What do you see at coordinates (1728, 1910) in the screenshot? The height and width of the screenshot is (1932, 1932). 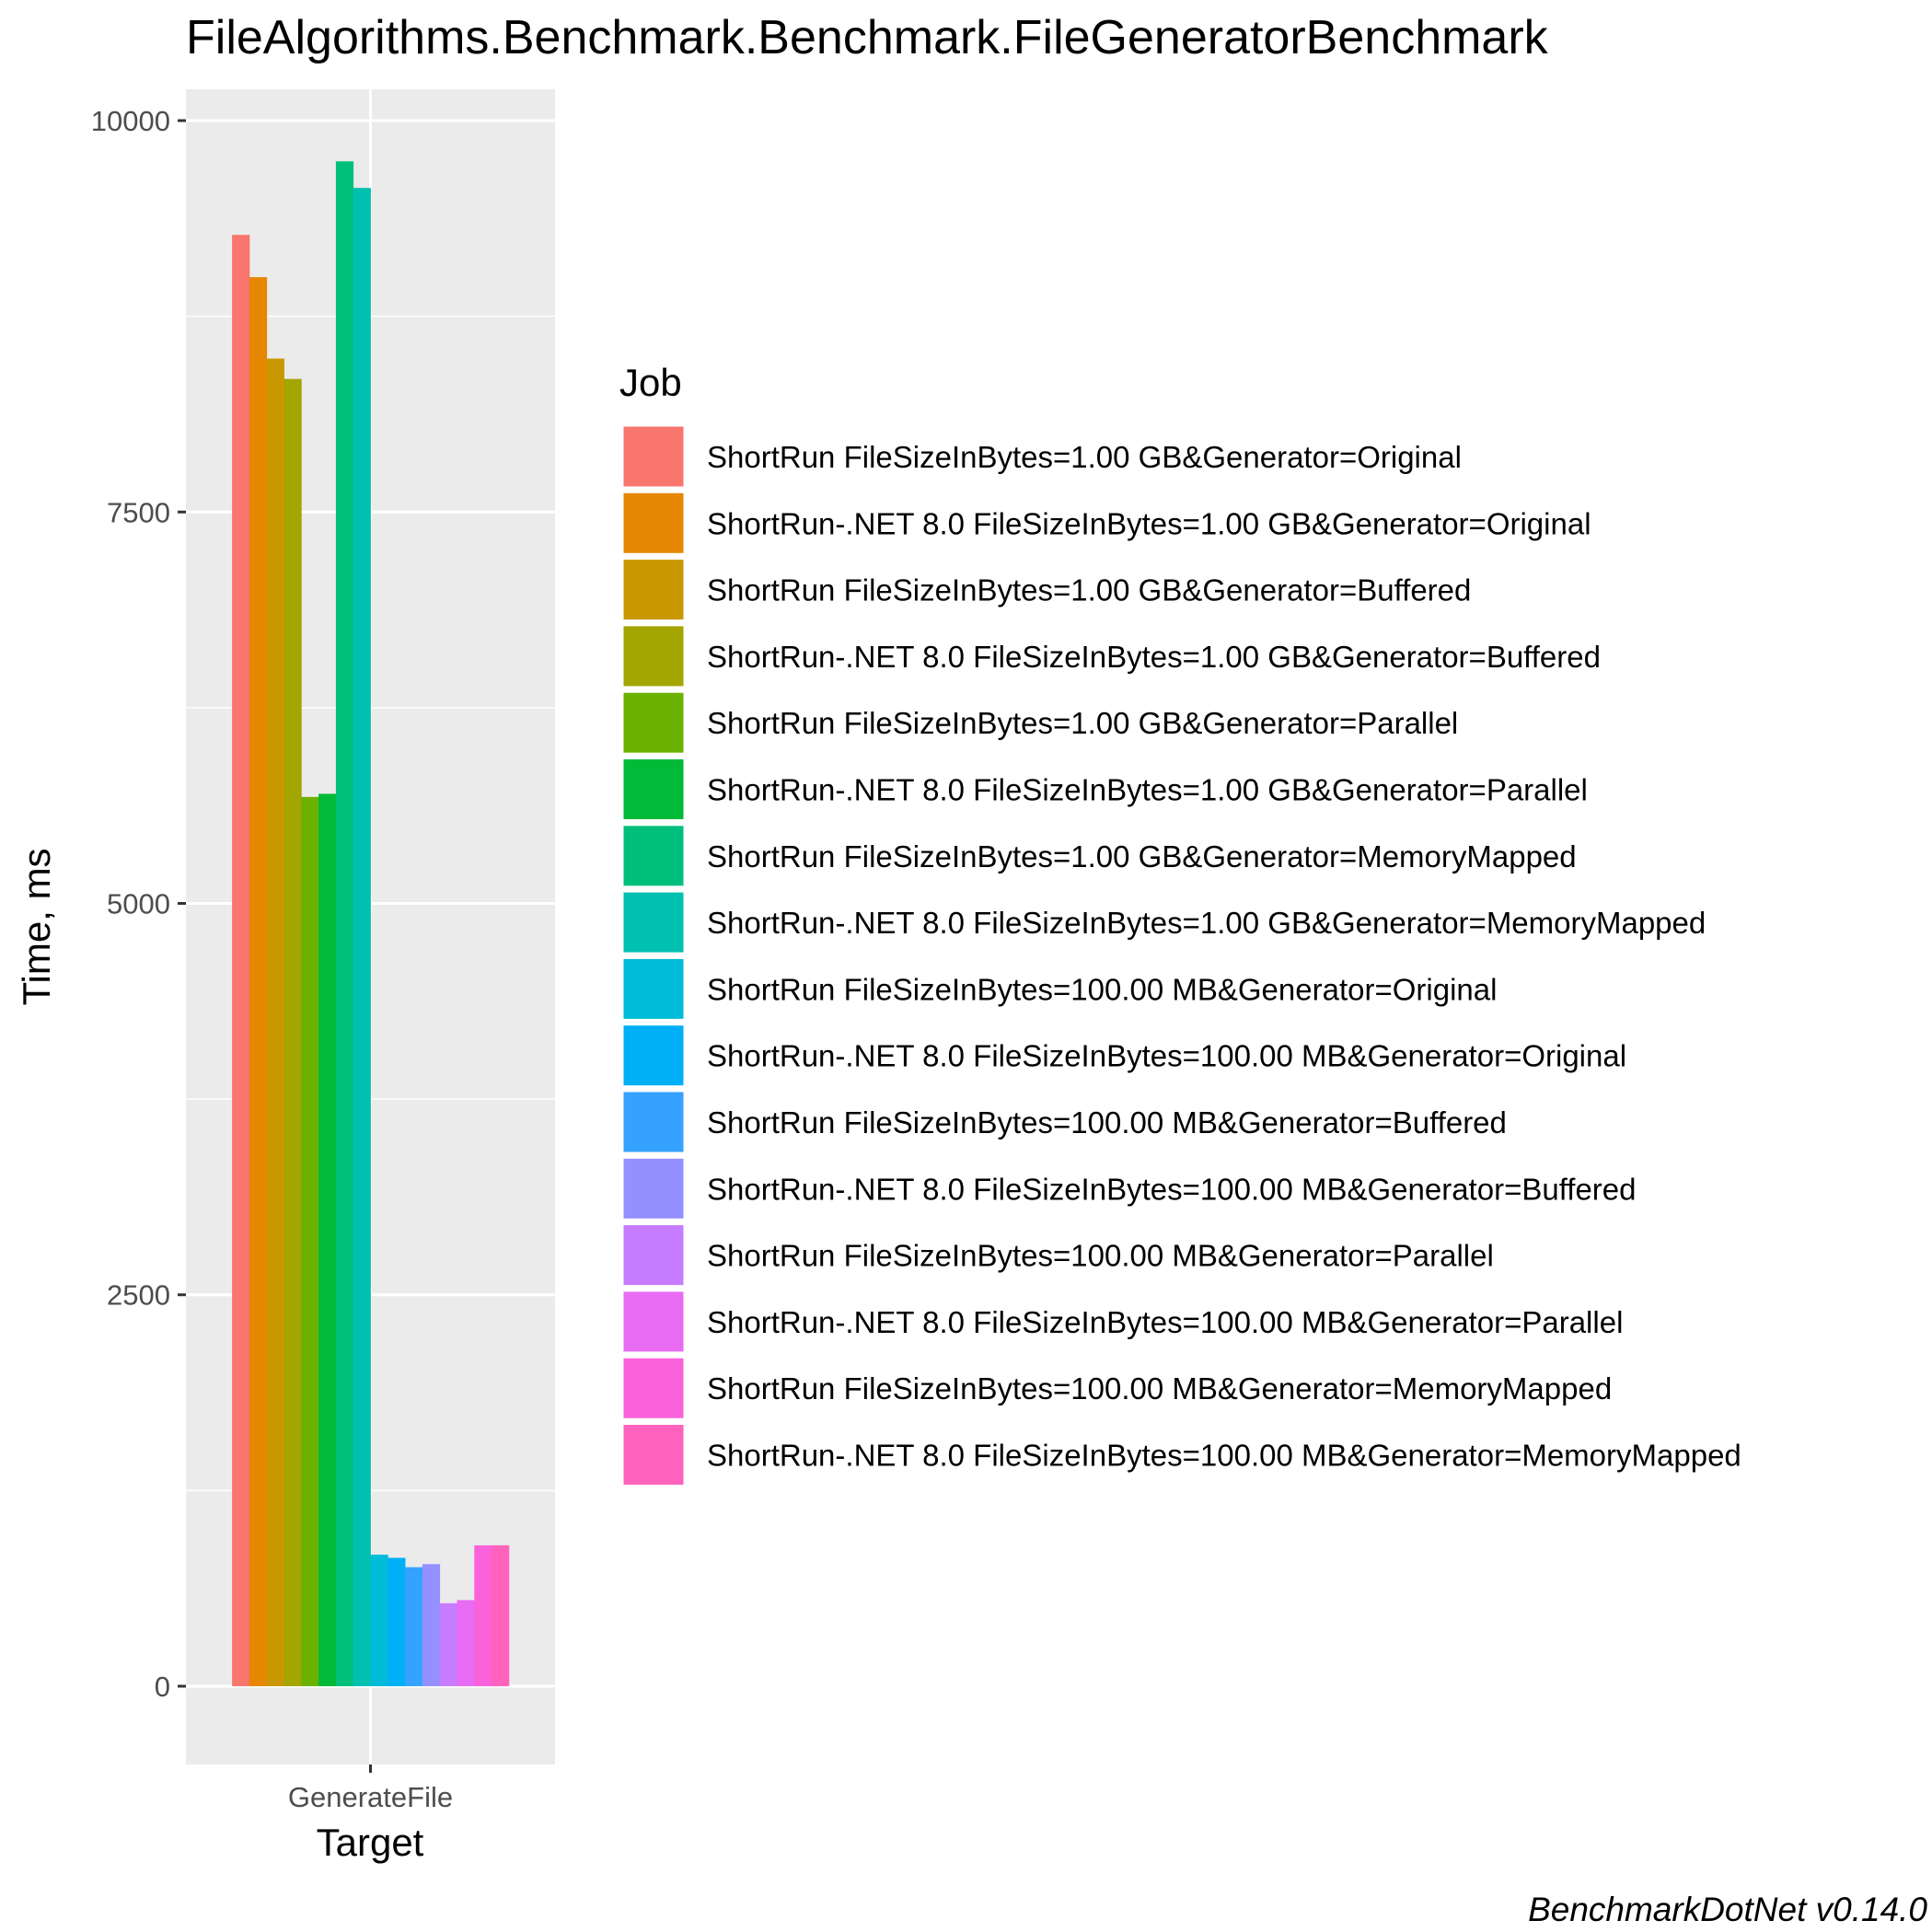 I see `caption: BenchmarkDotNet v0.14.0` at bounding box center [1728, 1910].